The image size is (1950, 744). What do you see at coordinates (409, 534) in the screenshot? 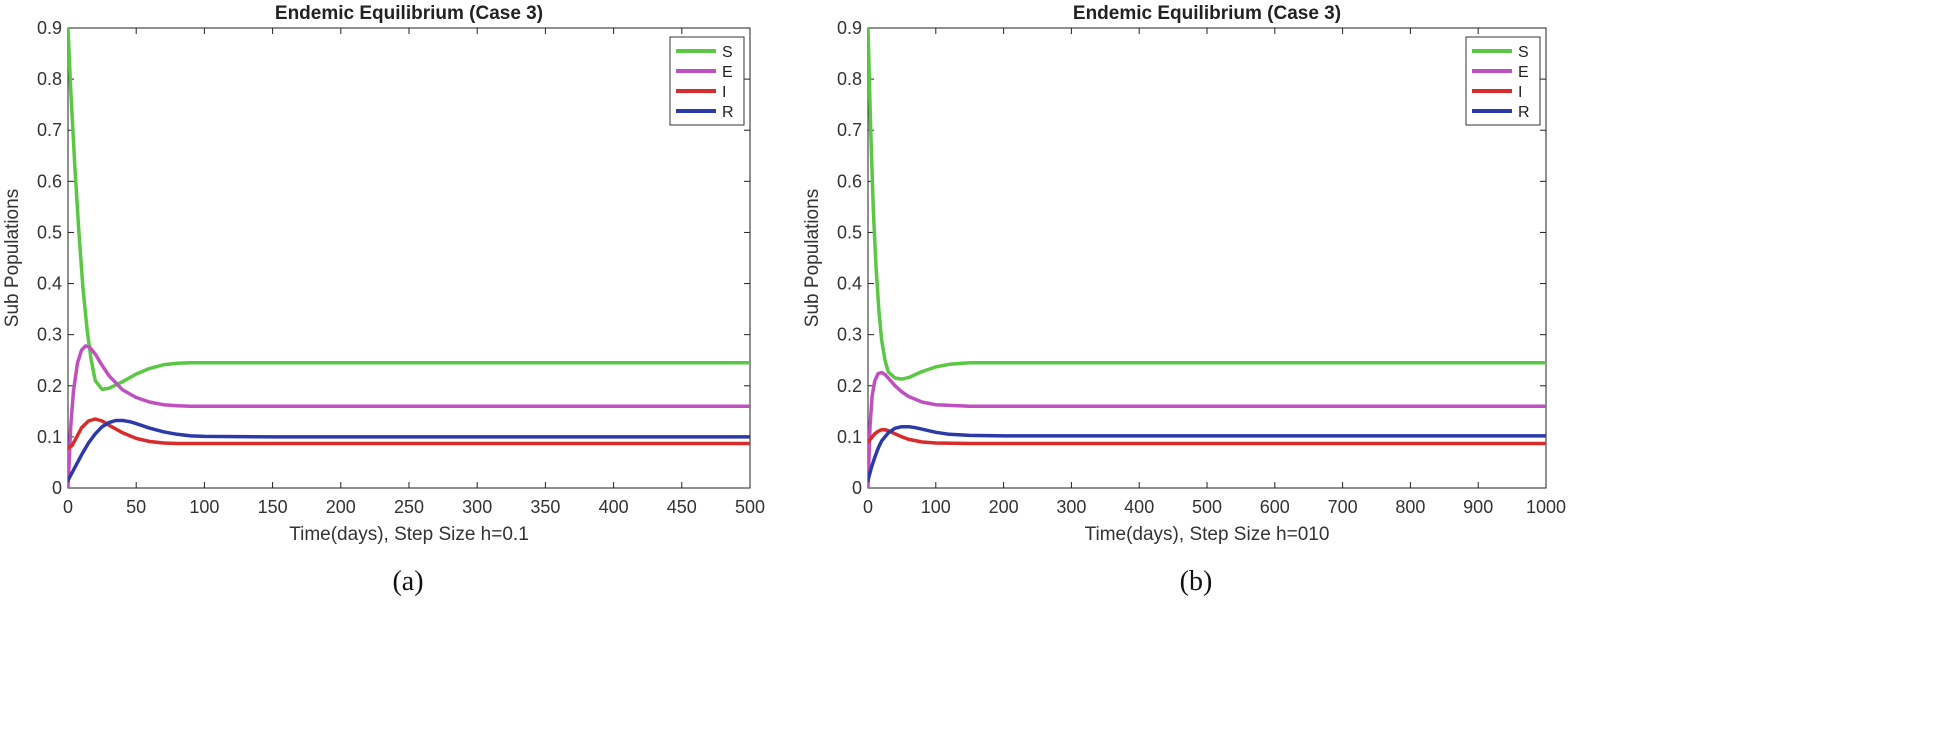
I see `x-axis-label: Time(days), Step Size h=0.1` at bounding box center [409, 534].